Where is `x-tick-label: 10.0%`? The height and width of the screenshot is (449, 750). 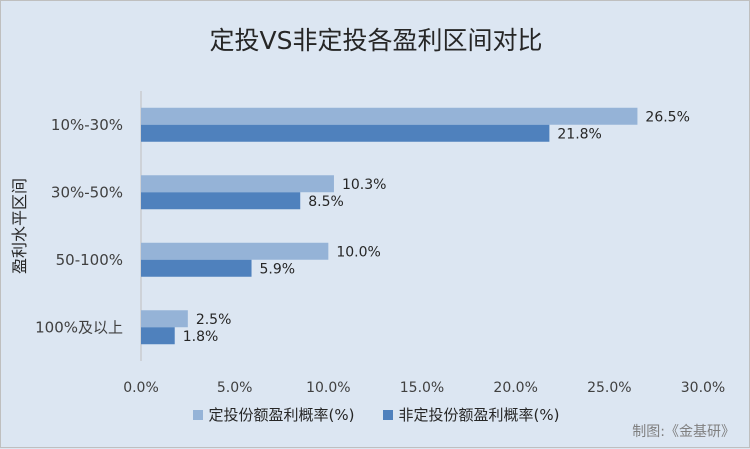
x-tick-label: 10.0% is located at coordinates (328, 388).